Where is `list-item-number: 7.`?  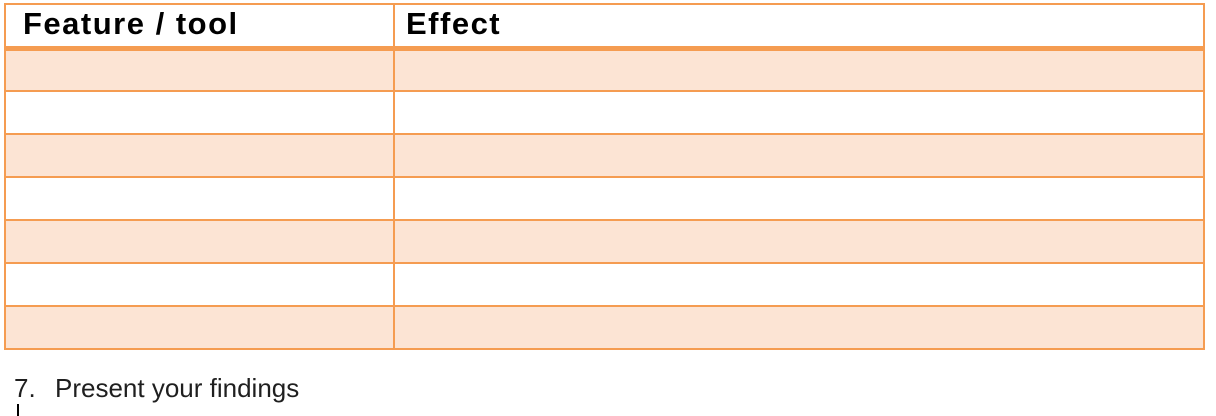
list-item-number: 7. is located at coordinates (25, 388).